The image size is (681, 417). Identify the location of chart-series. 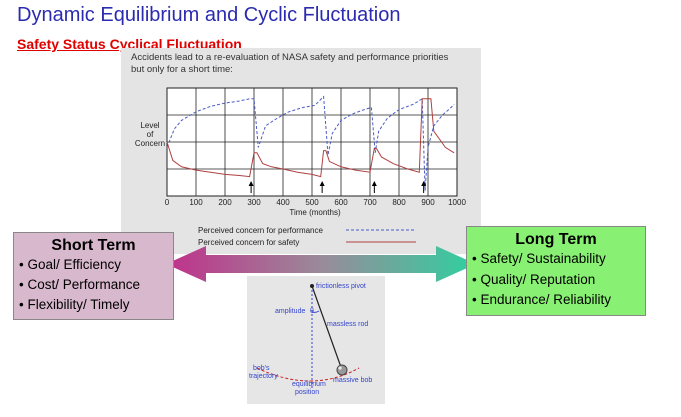
(310, 143).